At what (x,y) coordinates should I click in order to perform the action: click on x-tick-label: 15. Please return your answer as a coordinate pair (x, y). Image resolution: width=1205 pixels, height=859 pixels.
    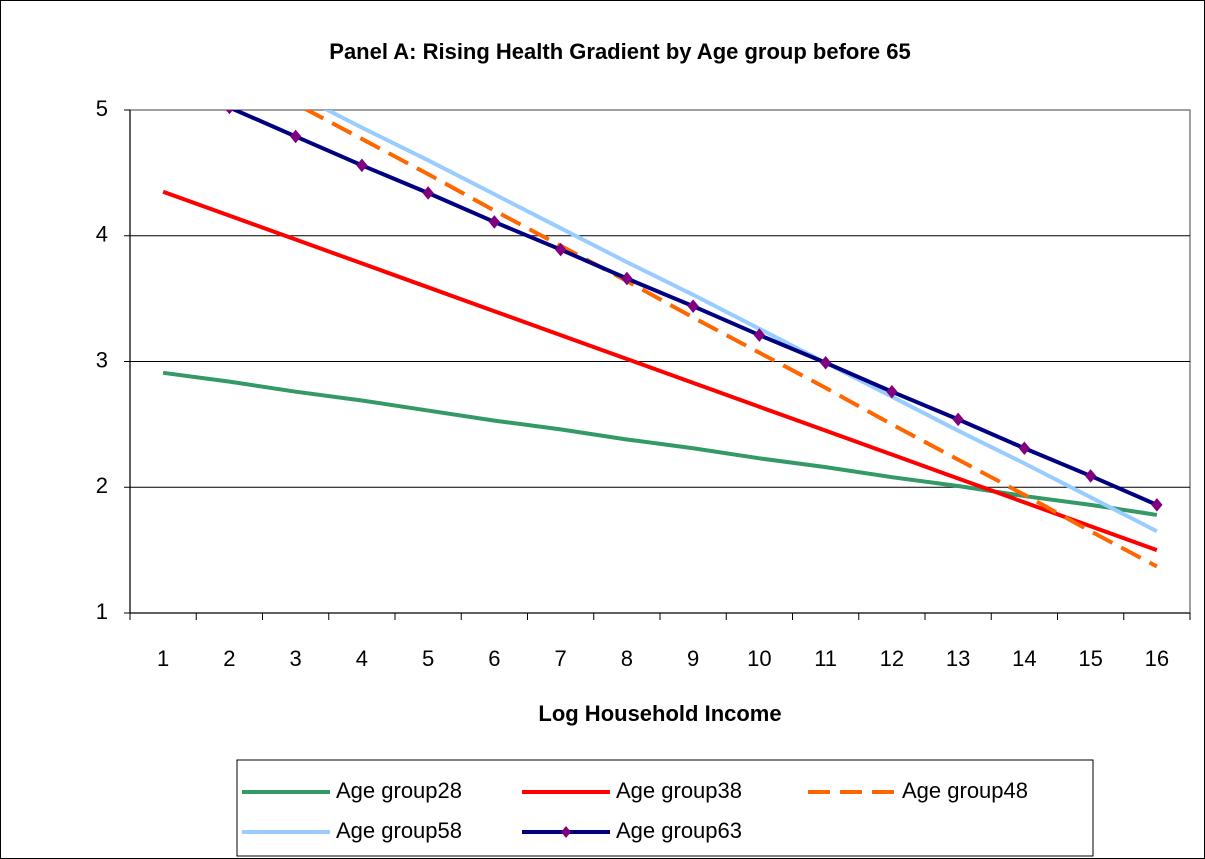
    Looking at the image, I should click on (1090, 658).